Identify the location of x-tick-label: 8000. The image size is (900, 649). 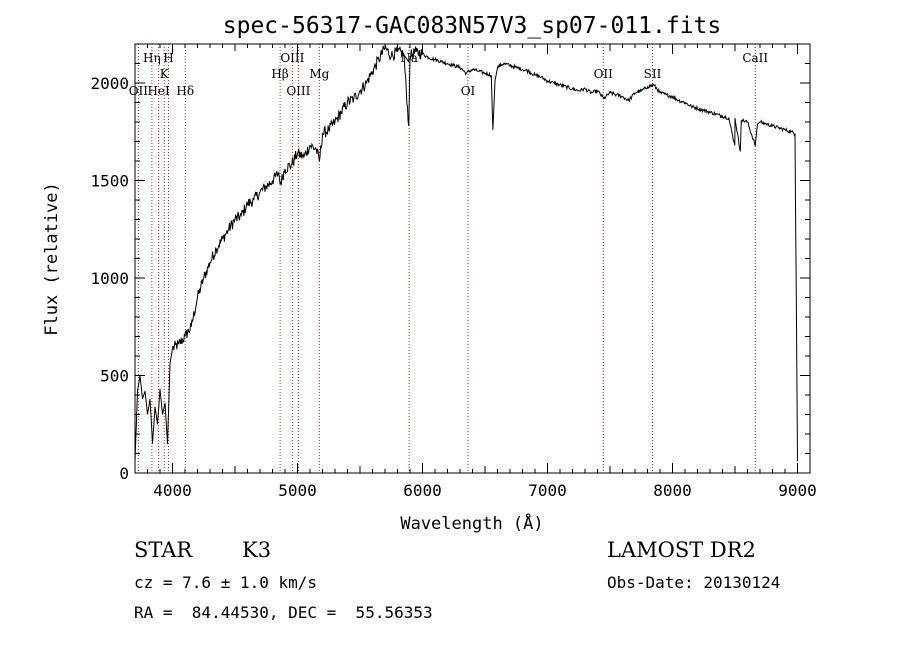
(672, 490).